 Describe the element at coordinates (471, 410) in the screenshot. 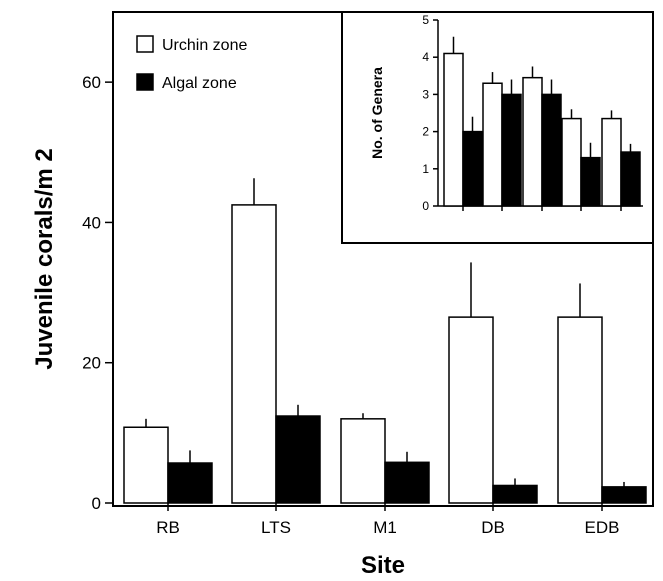

I see `bar-urchin-db` at that location.